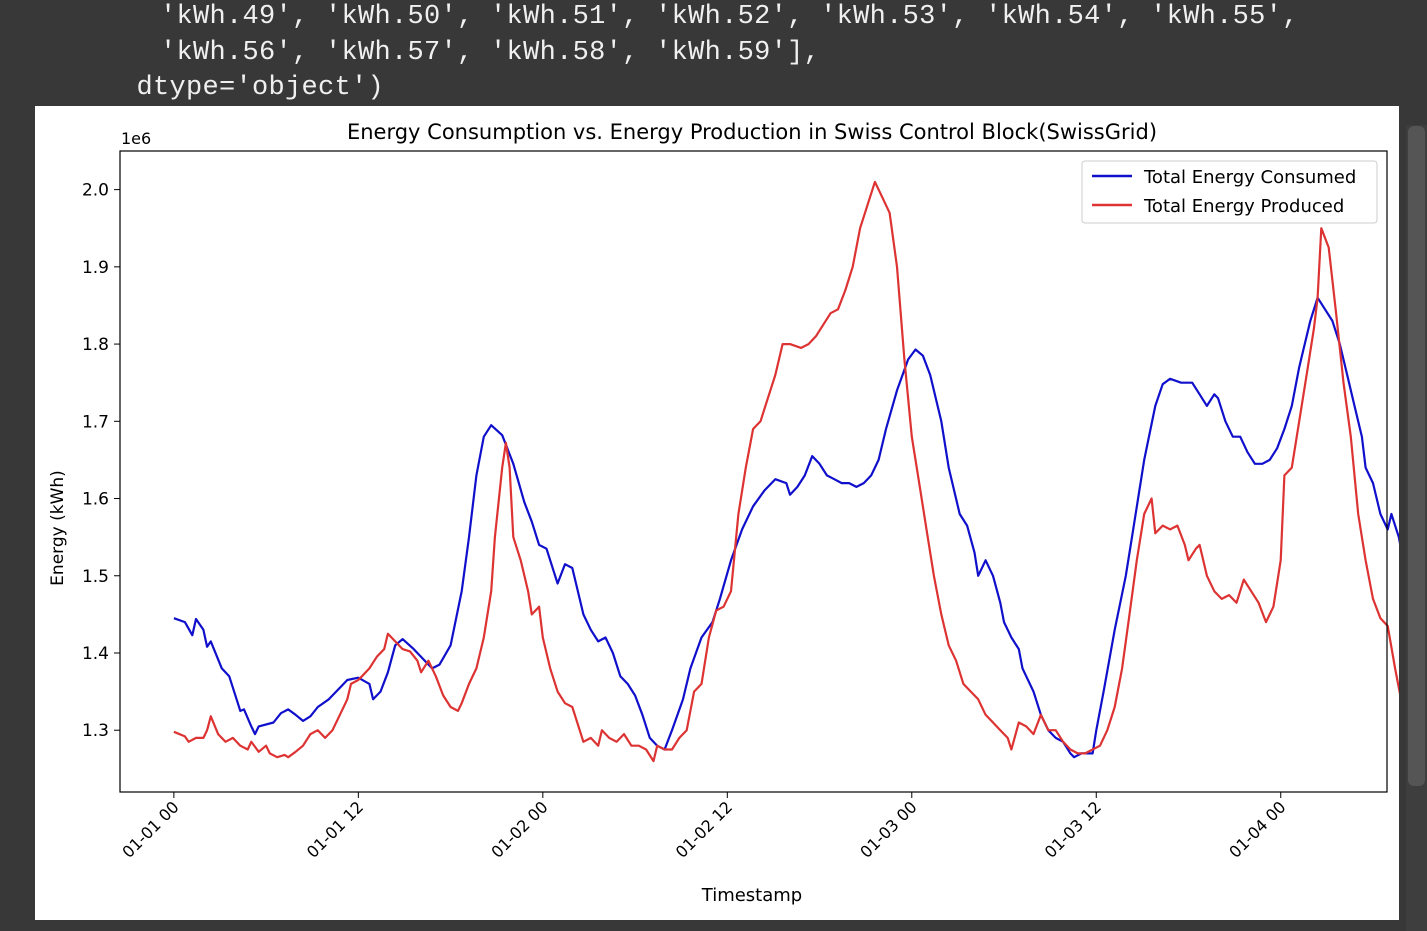  Describe the element at coordinates (95, 654) in the screenshot. I see `y-tick-label: 1.4` at that location.